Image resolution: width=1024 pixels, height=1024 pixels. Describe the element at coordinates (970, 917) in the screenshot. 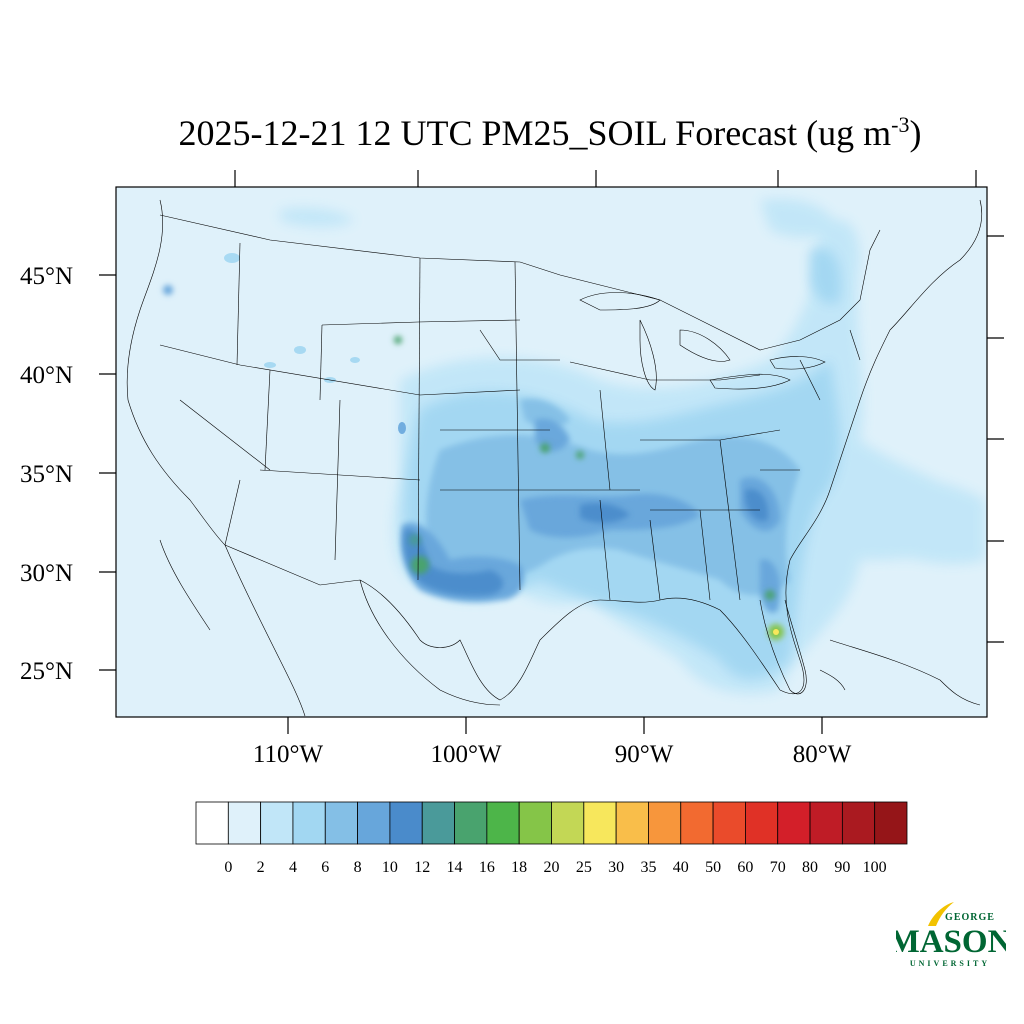

I see `logo-top-text: GEORGE` at that location.